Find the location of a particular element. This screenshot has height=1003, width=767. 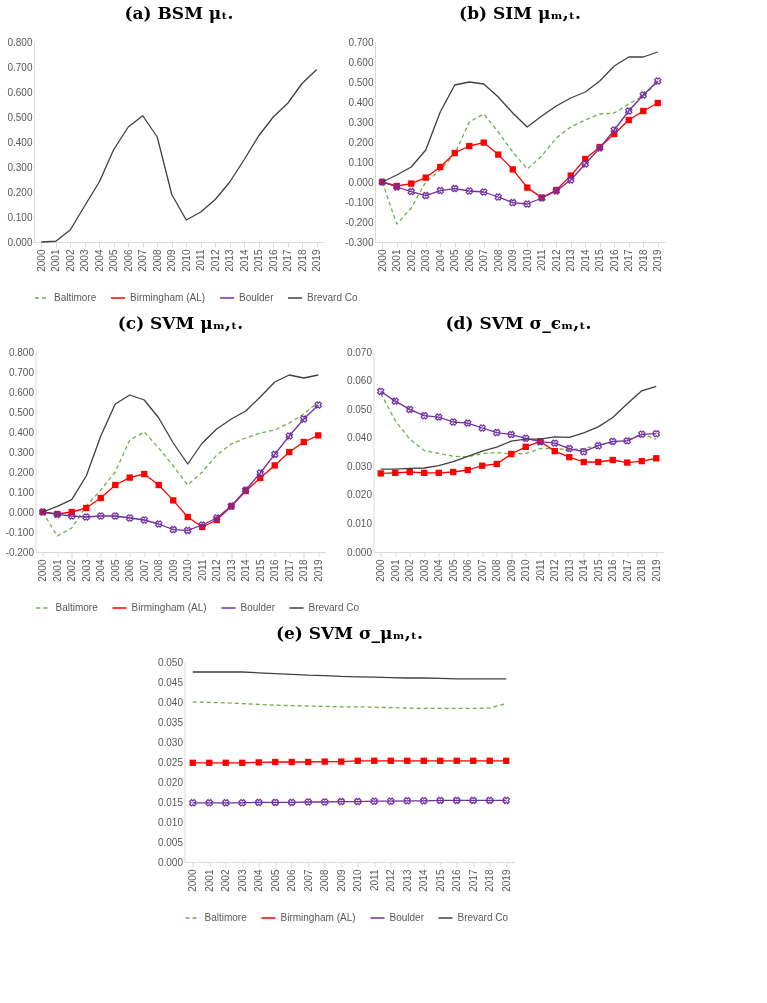

y-tick-label: 0.025 is located at coordinates (170, 762).